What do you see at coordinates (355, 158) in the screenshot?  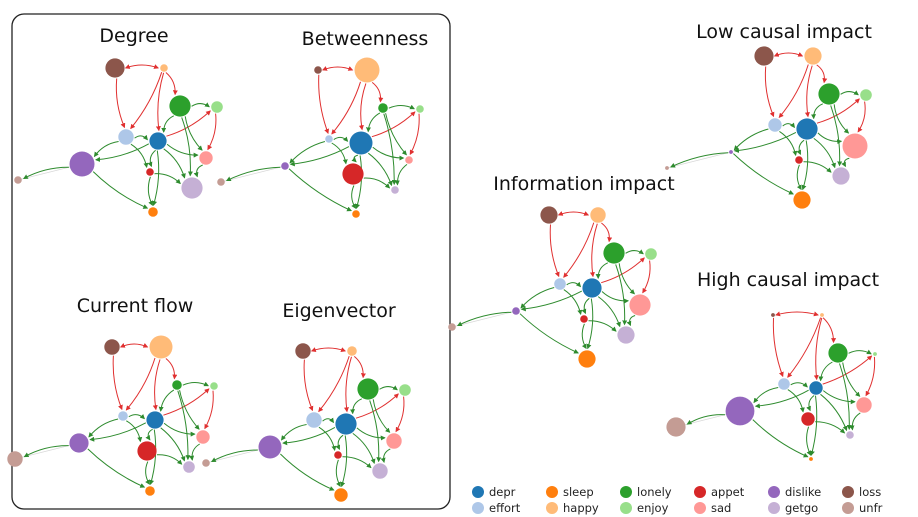 I see `edge-depr-appet` at bounding box center [355, 158].